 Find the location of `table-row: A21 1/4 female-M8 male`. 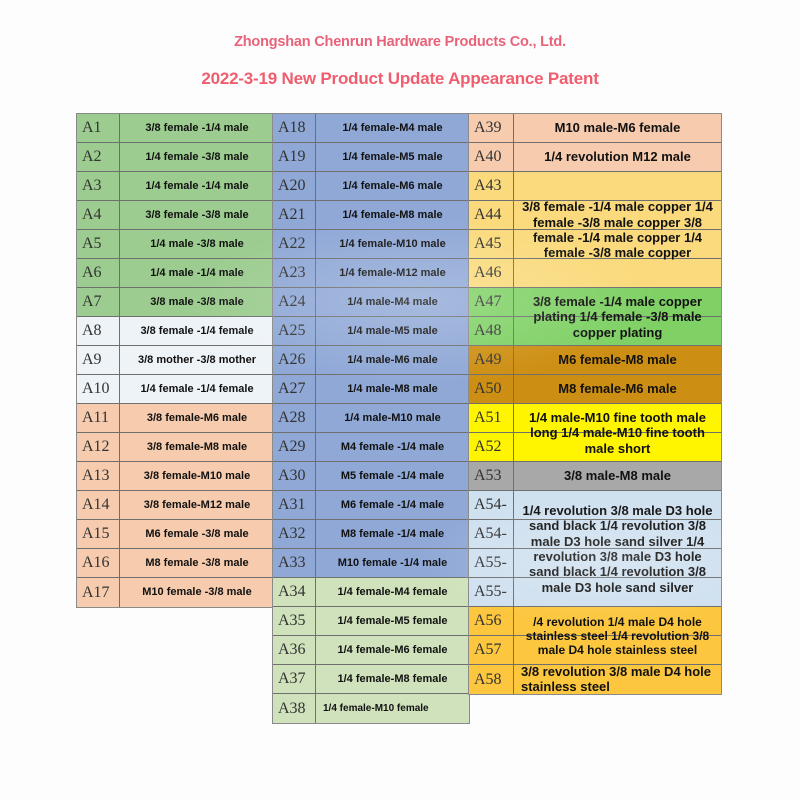

table-row: A21 1/4 female-M8 male is located at coordinates (371, 215).